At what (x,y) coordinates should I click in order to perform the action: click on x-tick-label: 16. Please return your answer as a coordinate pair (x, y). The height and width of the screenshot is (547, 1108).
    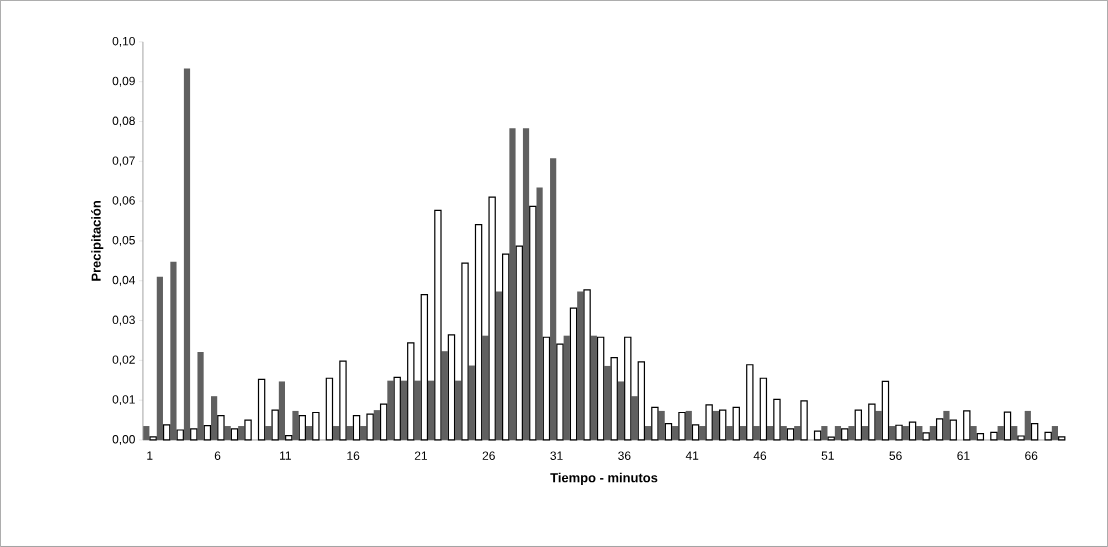
    Looking at the image, I should click on (353, 455).